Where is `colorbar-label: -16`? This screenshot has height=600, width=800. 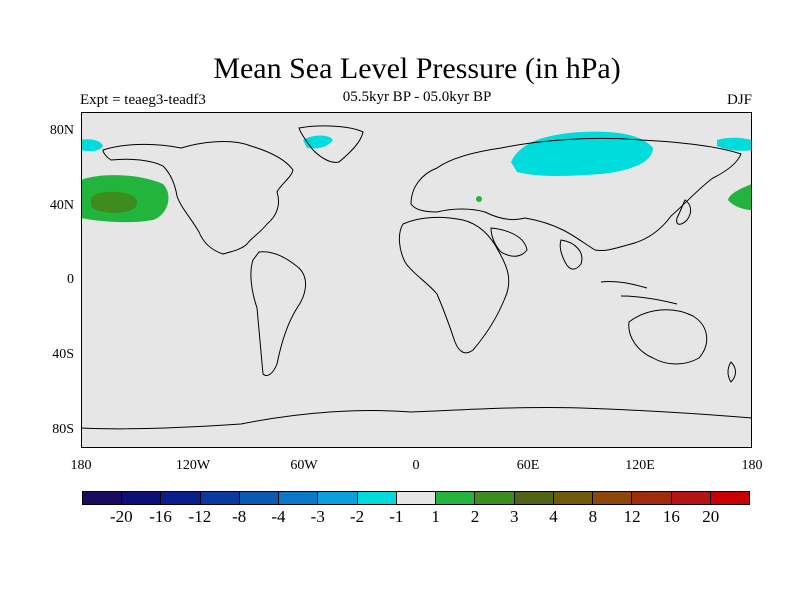 colorbar-label: -16 is located at coordinates (160, 516).